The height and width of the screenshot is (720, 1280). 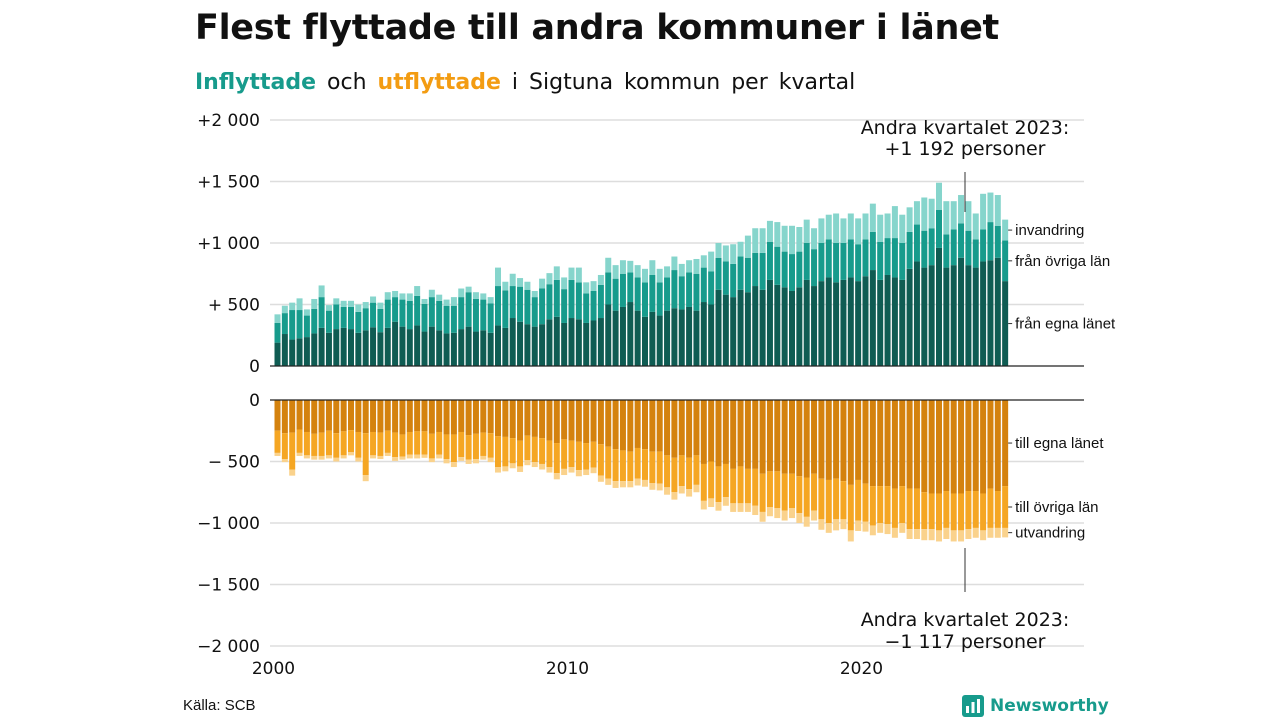 I want to click on x-tick-label: 2000, so click(x=273, y=669).